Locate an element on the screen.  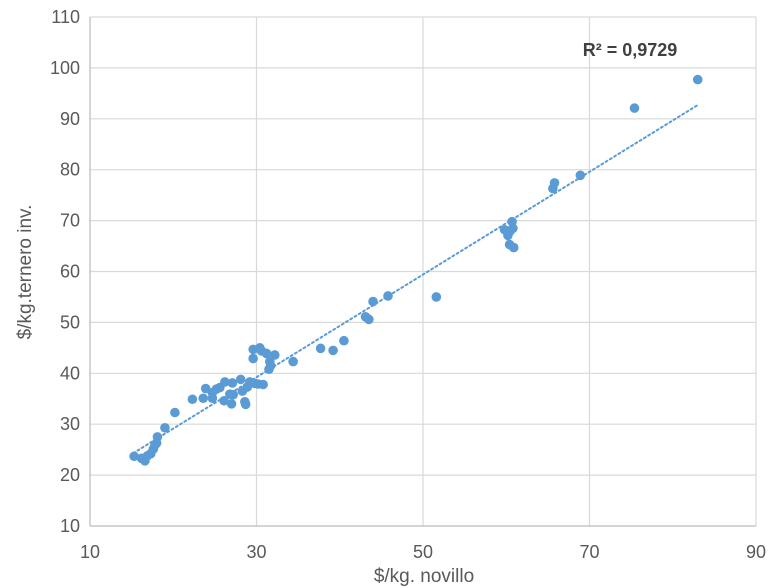
x-tick-label: 70 is located at coordinates (589, 552).